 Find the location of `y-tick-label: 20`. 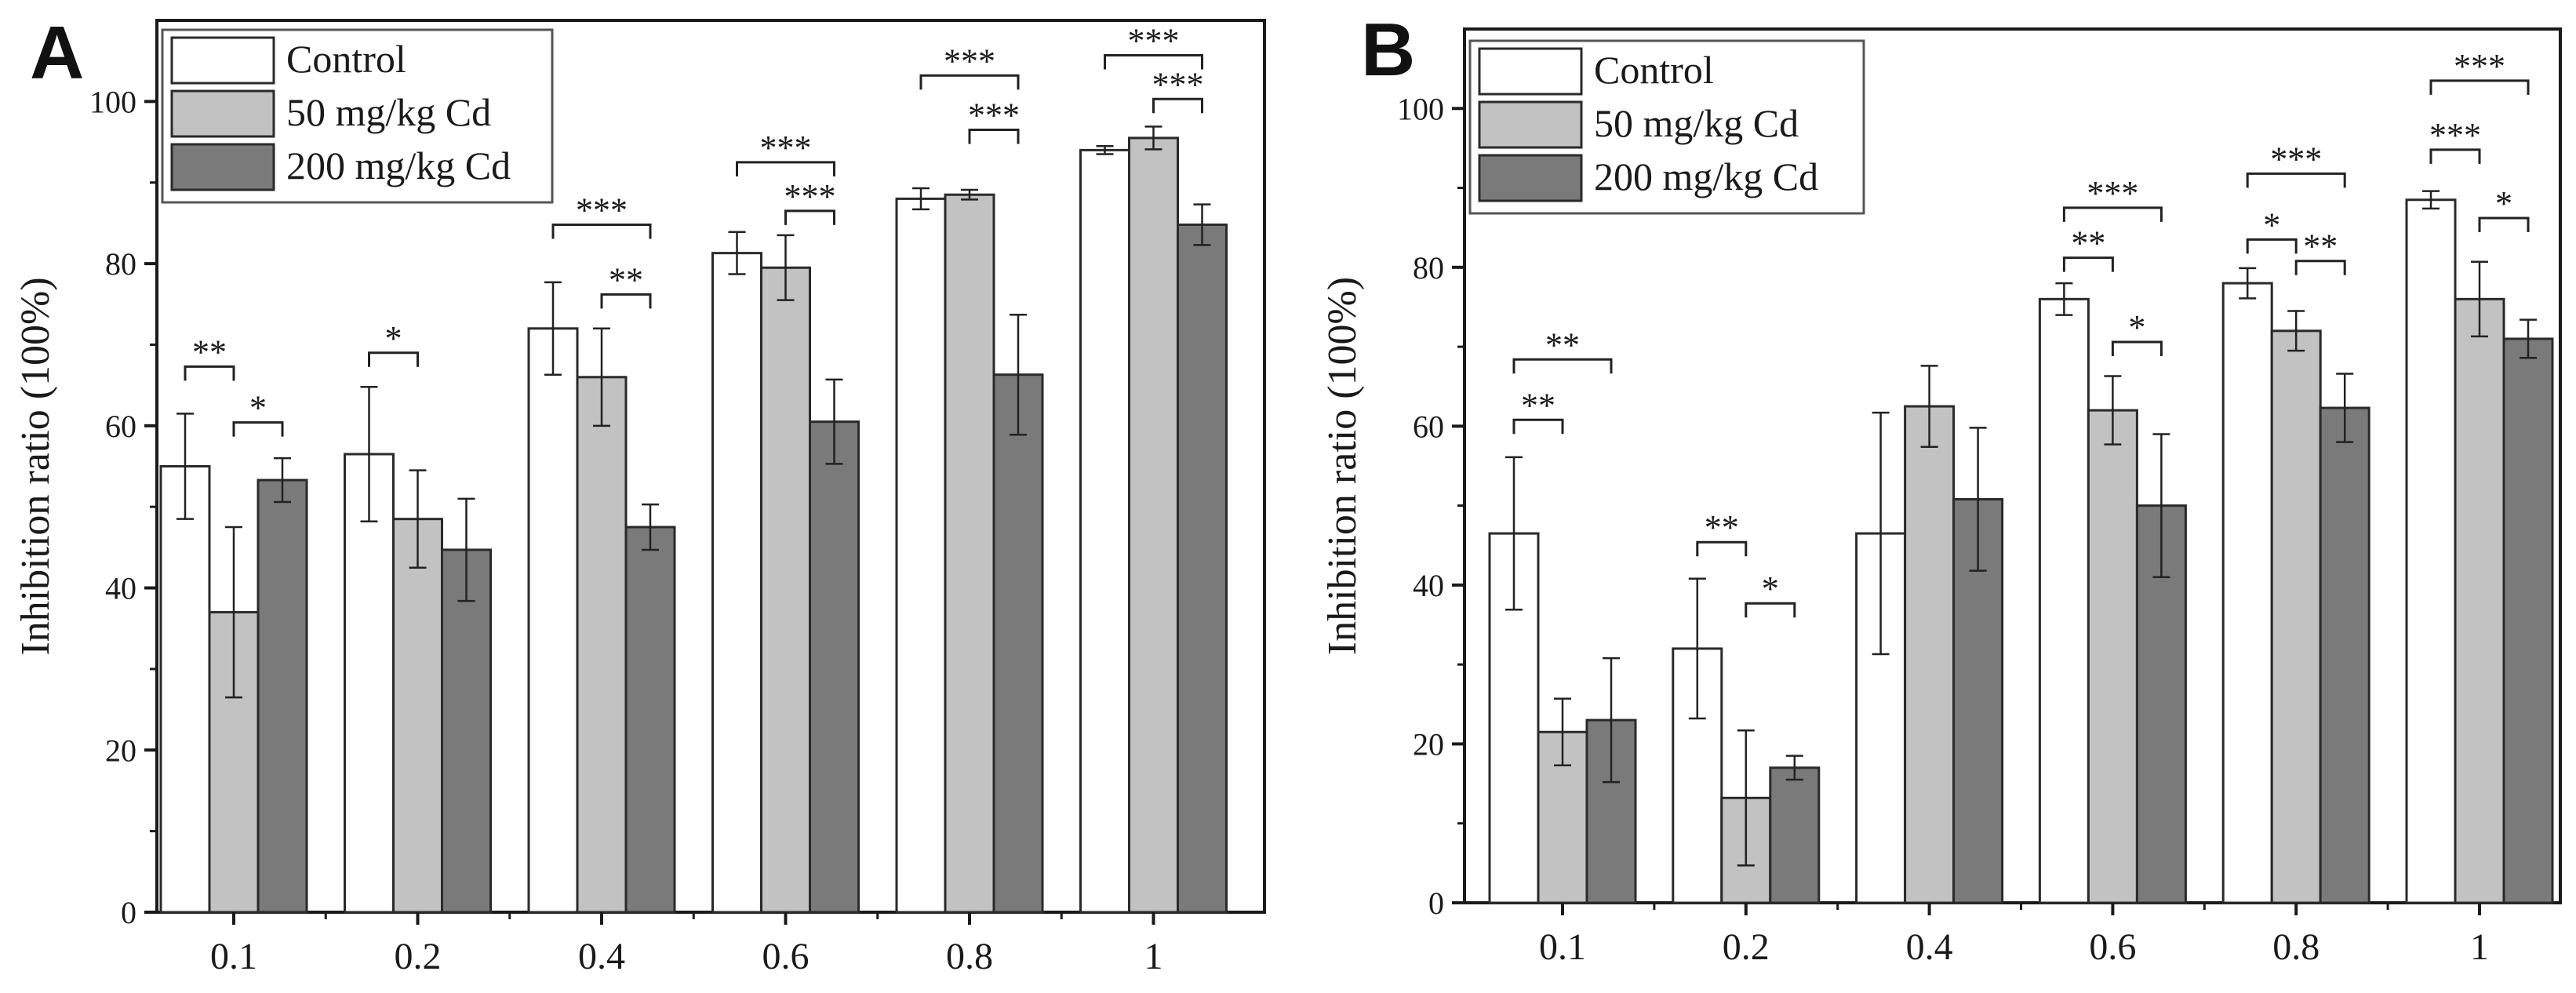

y-tick-label: 20 is located at coordinates (1428, 744).